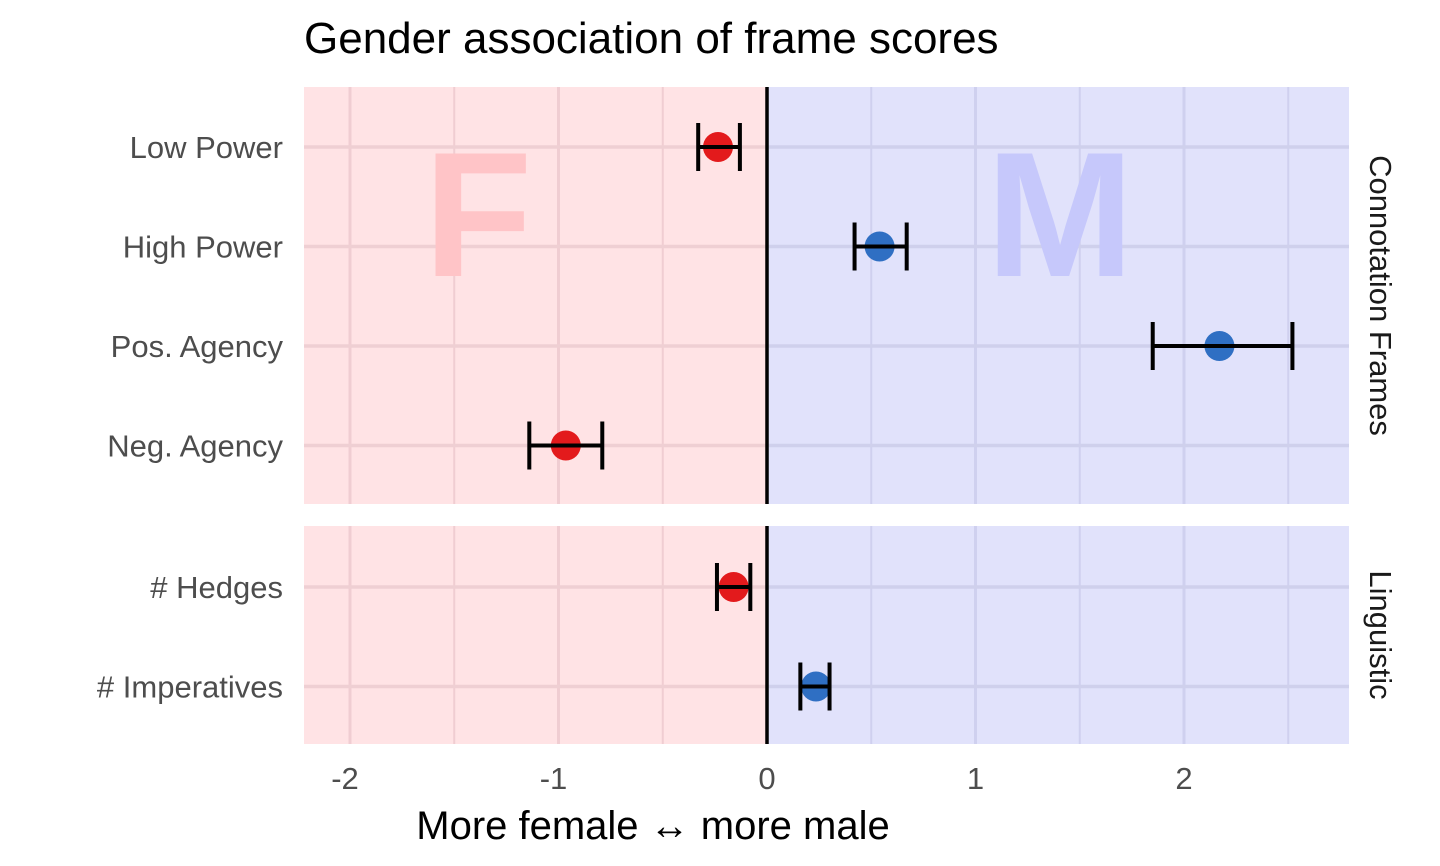 Image resolution: width=1440 pixels, height=866 pixels. What do you see at coordinates (195, 446) in the screenshot?
I see `y-tick-label: Neg. Agency` at bounding box center [195, 446].